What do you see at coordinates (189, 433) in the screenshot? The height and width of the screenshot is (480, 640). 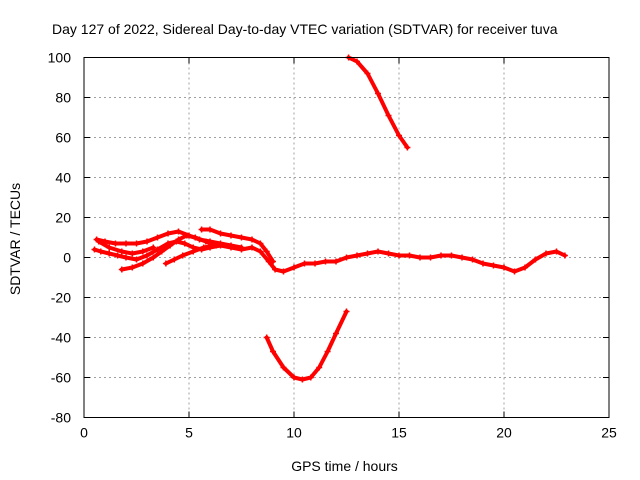 I see `x-tick-label: 5` at bounding box center [189, 433].